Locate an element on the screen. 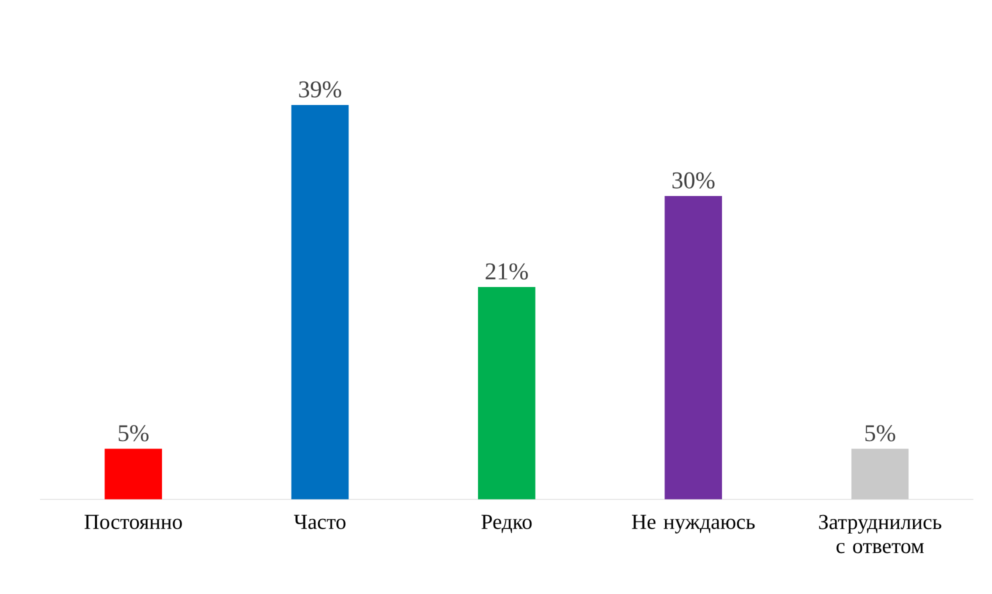  x-tick-label: Не нуждаюсь is located at coordinates (693, 524).